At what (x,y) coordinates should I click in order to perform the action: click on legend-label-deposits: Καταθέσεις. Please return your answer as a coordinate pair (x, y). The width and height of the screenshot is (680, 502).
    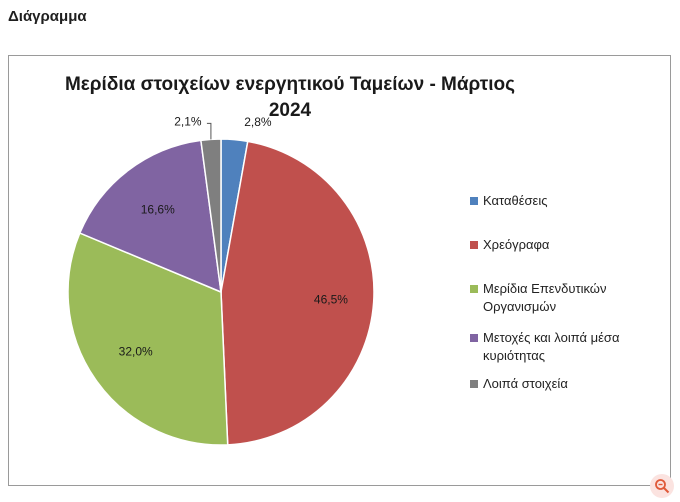
    Looking at the image, I should click on (568, 201).